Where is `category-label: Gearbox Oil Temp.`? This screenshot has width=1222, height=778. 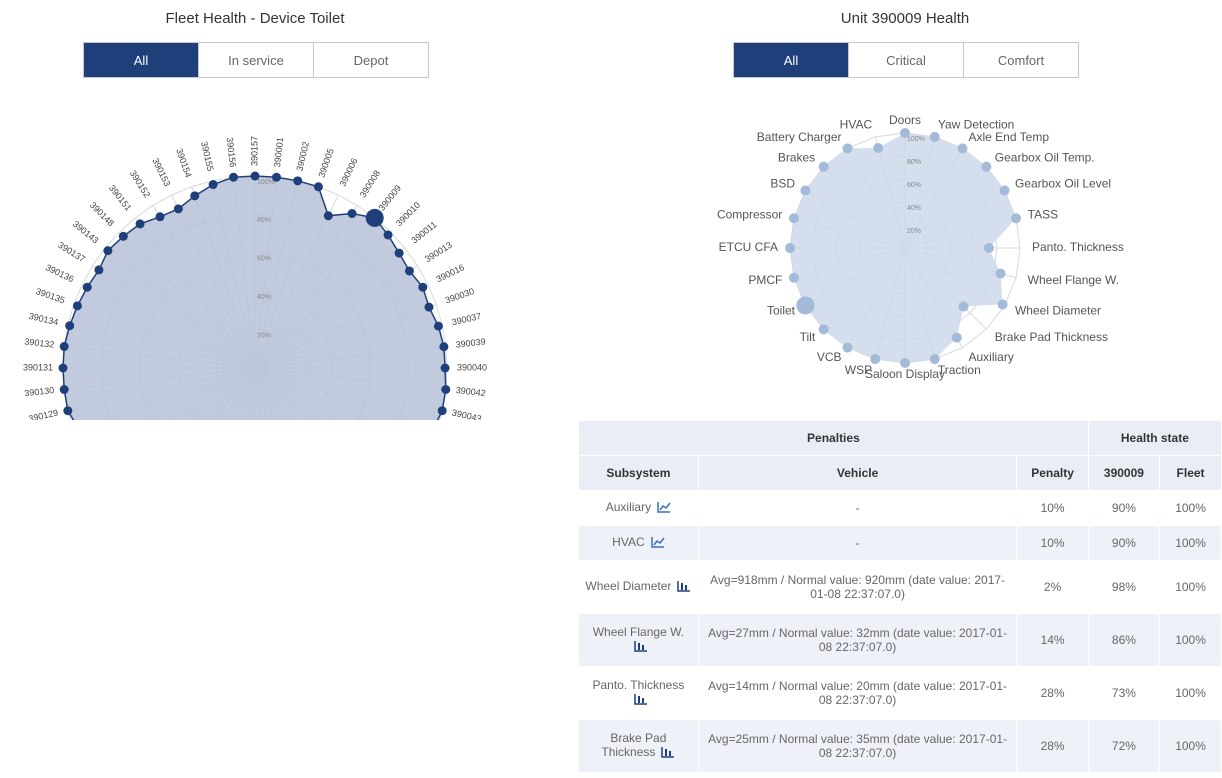 category-label: Gearbox Oil Temp. is located at coordinates (1045, 157).